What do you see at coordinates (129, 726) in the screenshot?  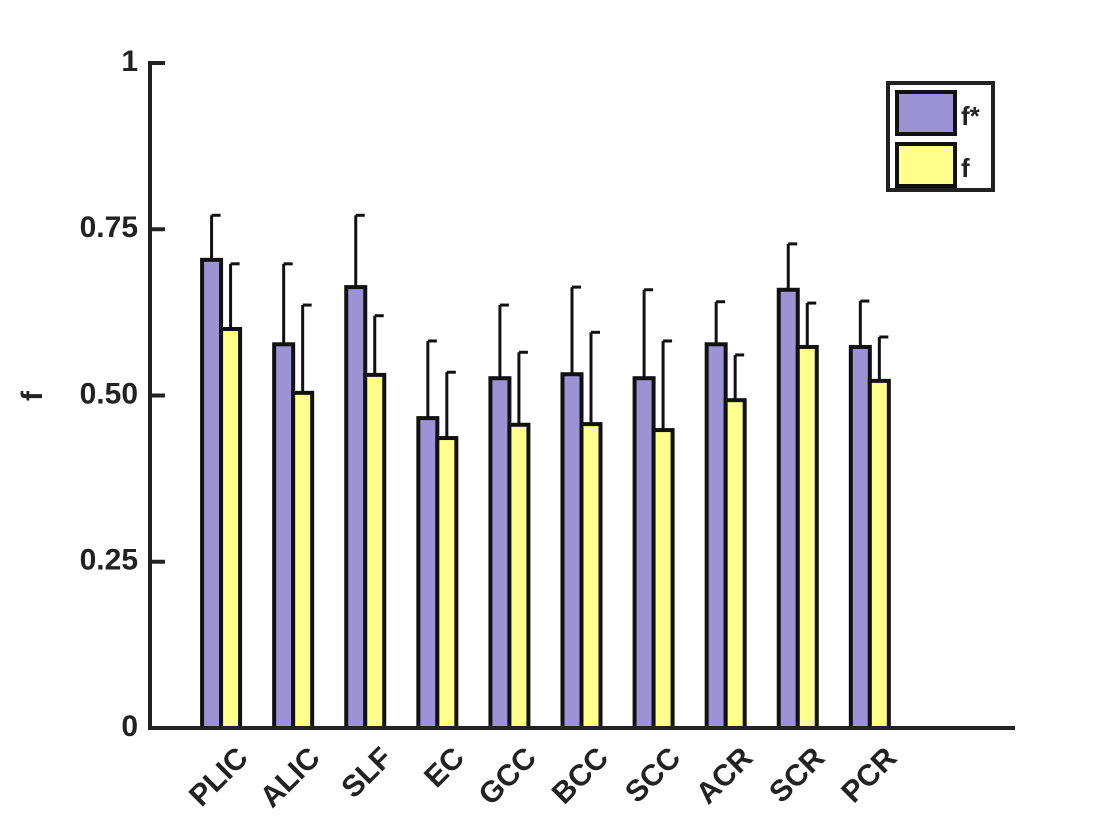 I see `y-tick-label: 0` at bounding box center [129, 726].